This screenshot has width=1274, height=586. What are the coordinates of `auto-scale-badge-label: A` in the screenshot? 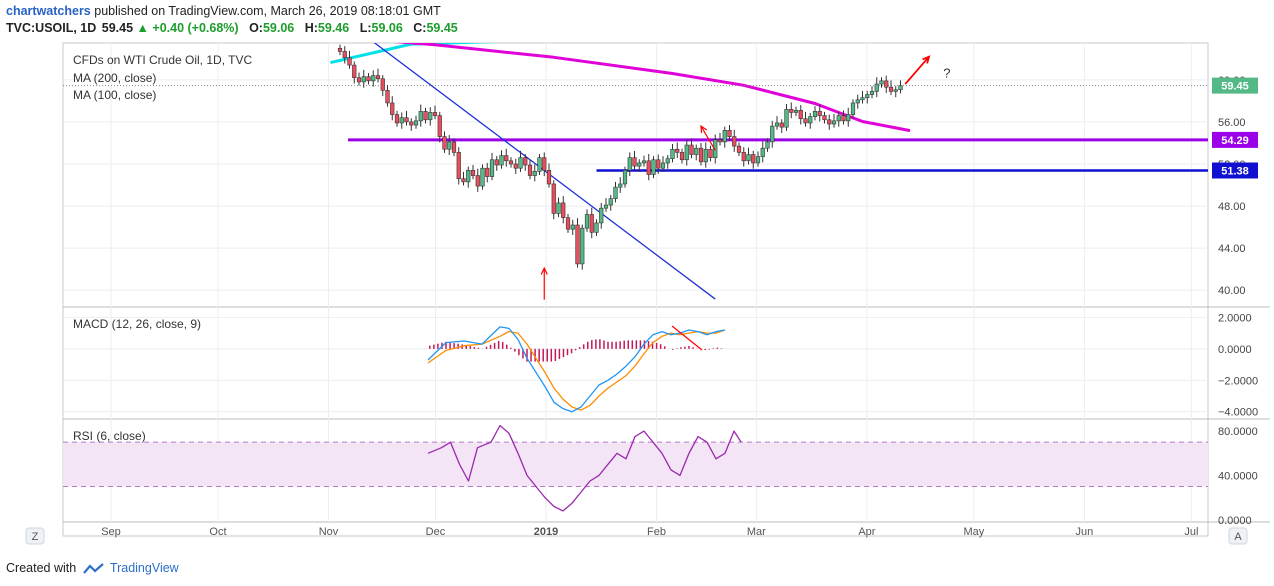 It's located at (1238, 537).